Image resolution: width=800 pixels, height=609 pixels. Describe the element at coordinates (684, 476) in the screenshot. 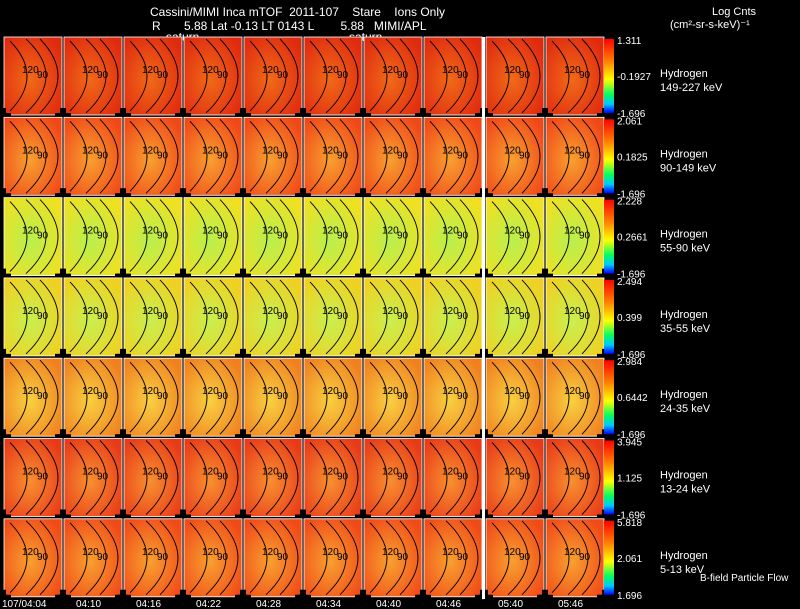

I see `species-label: Hydrogen` at that location.